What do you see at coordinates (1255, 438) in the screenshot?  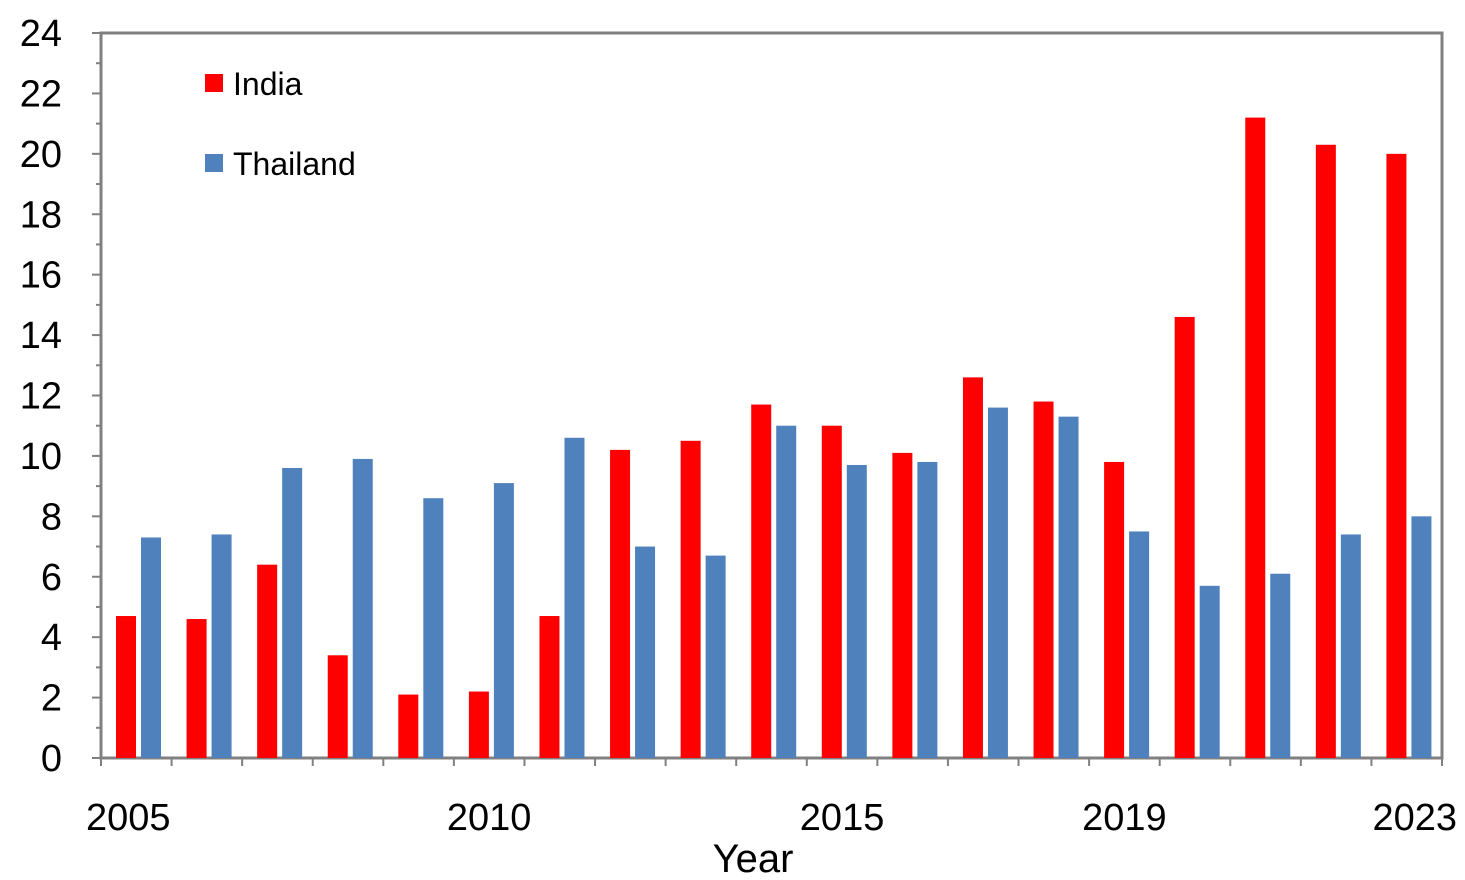 I see `bar-india-2021` at bounding box center [1255, 438].